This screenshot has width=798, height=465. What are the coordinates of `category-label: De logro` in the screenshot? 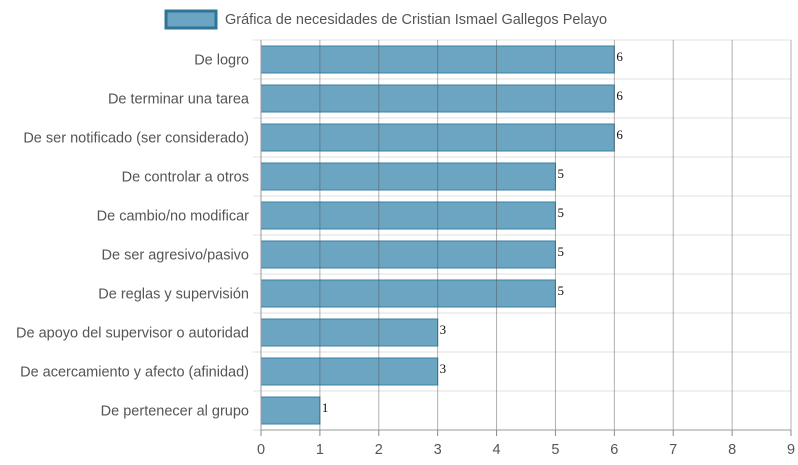 It's located at (221, 61).